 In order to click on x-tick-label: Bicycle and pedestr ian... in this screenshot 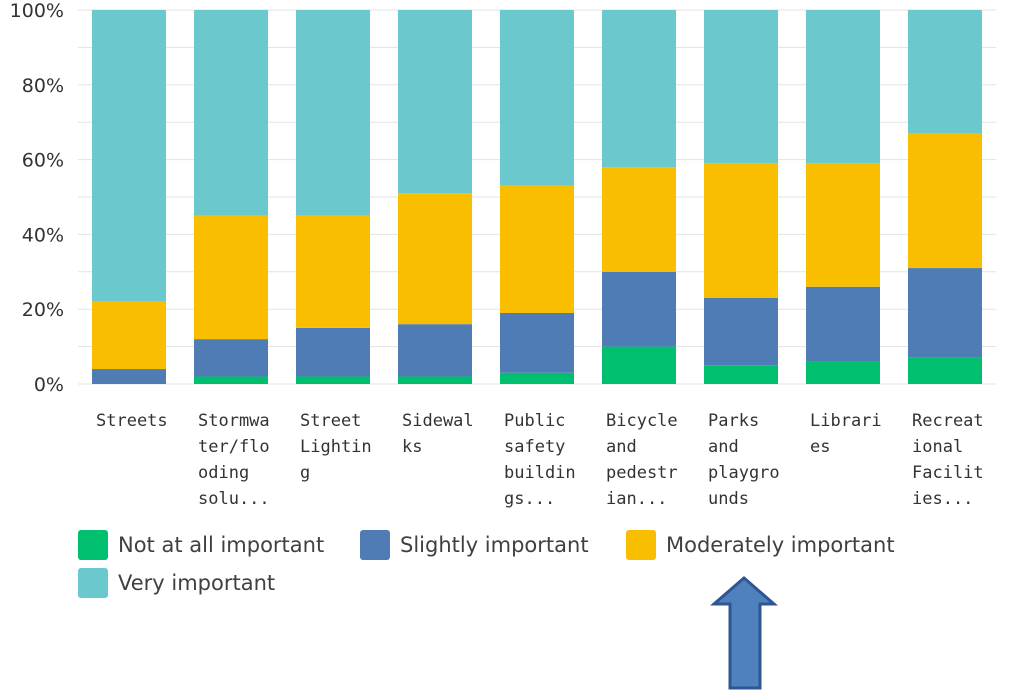, I will do `click(642, 460)`.